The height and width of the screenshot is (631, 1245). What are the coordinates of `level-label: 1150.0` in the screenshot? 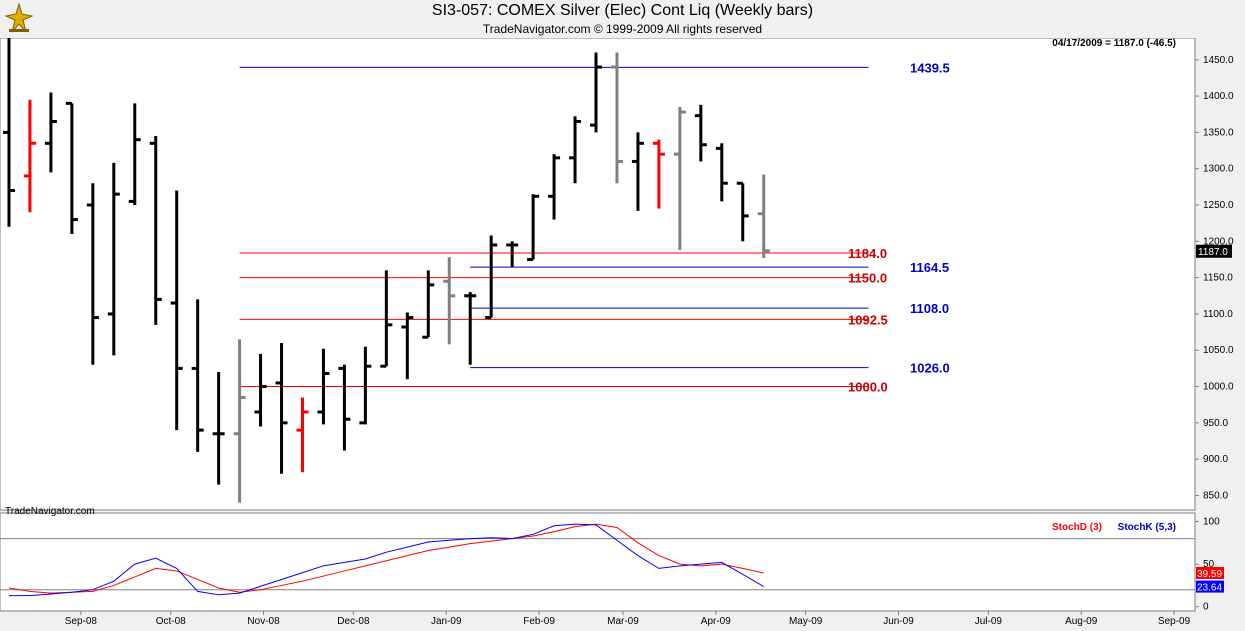 It's located at (867, 278).